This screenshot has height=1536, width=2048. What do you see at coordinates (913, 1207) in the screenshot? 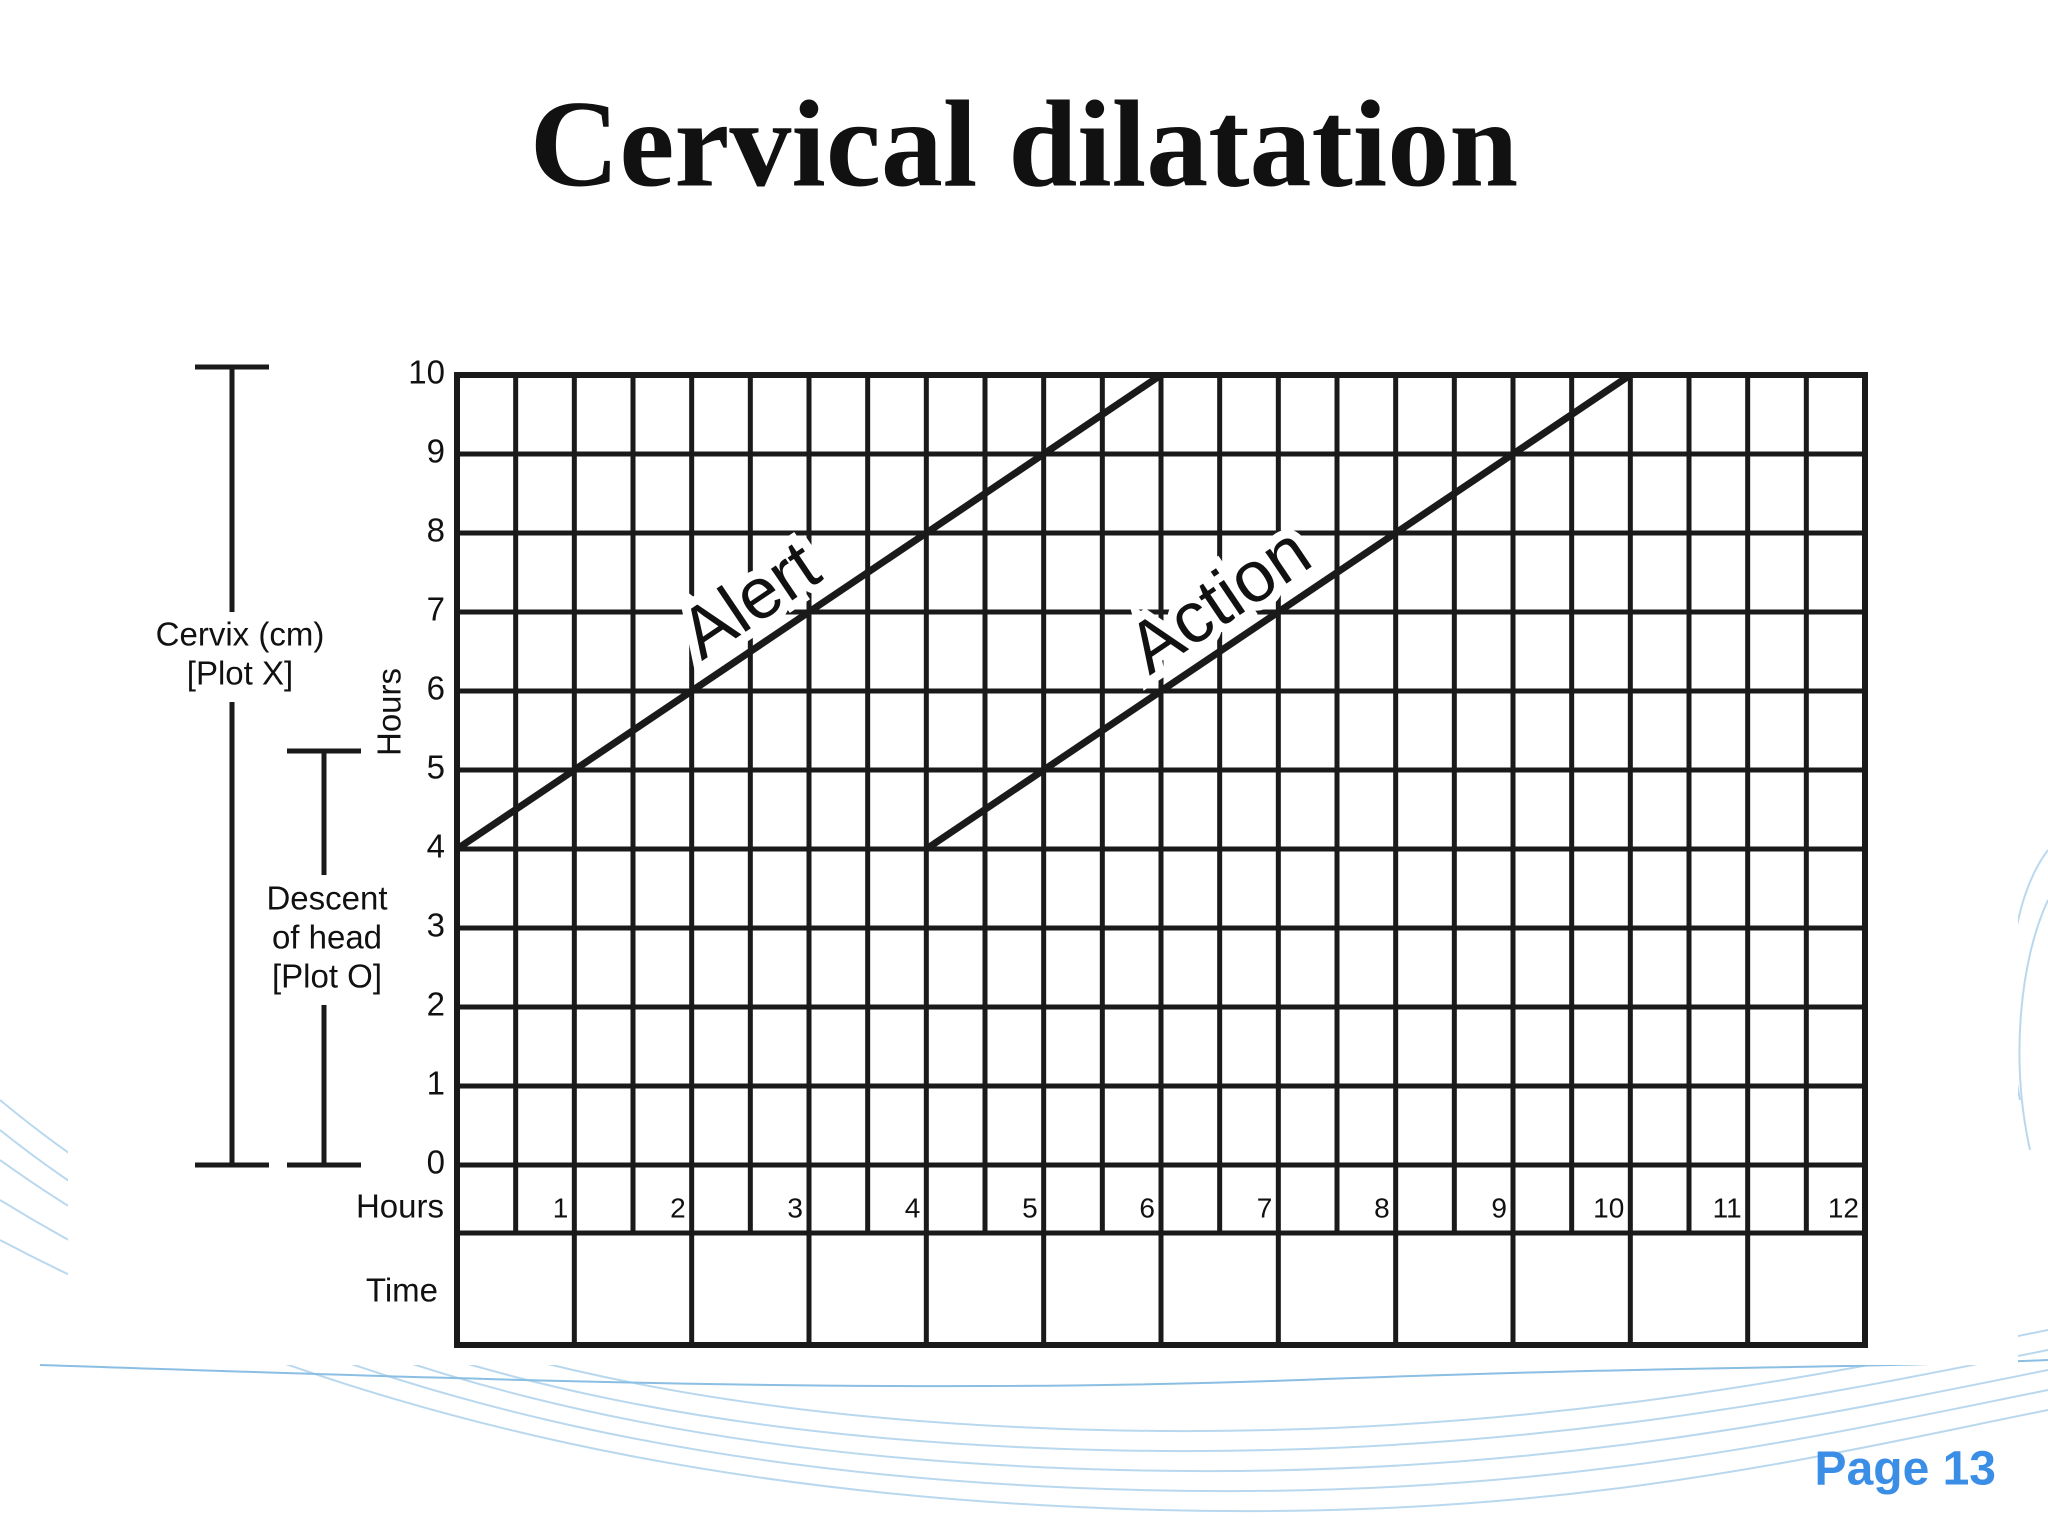
I see `x-tick-label: 4` at bounding box center [913, 1207].